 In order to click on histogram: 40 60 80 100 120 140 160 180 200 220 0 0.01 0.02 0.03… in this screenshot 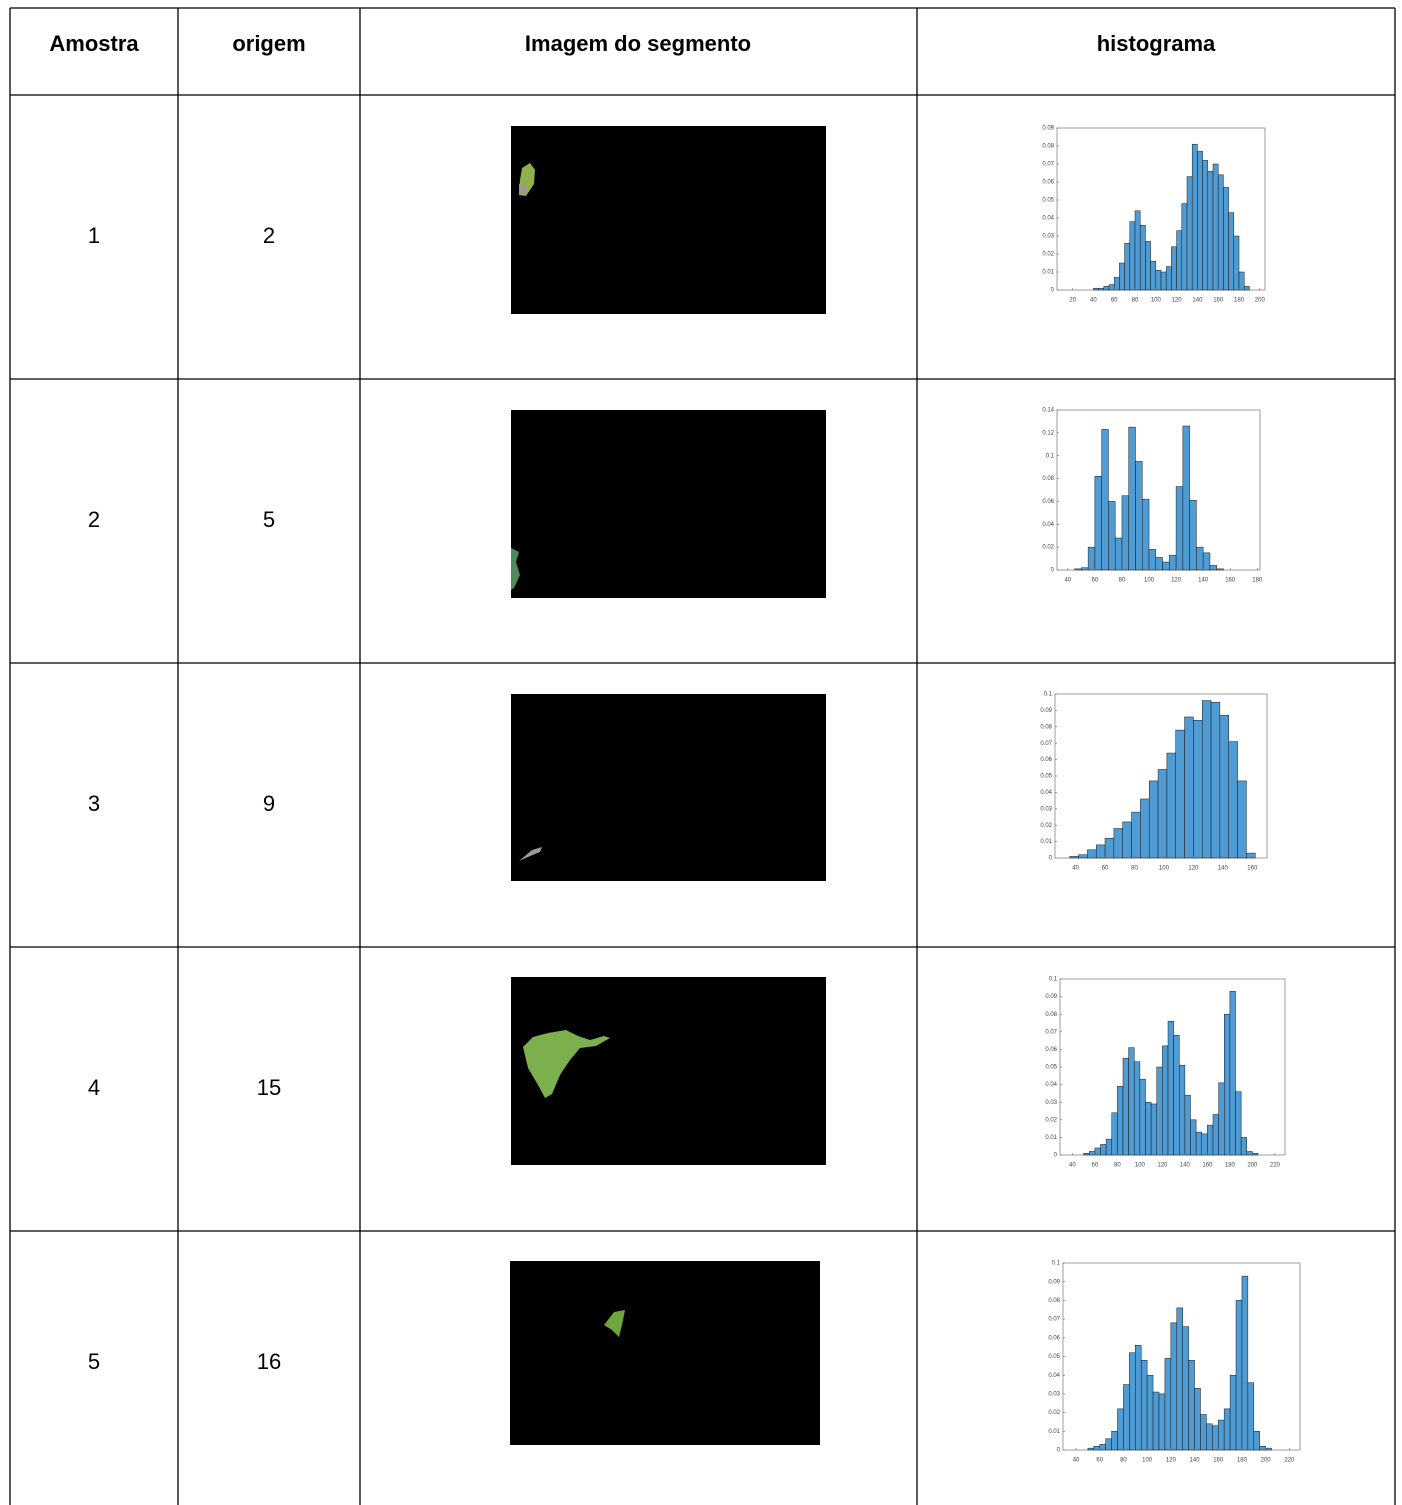, I will do `click(1165, 1073)`.